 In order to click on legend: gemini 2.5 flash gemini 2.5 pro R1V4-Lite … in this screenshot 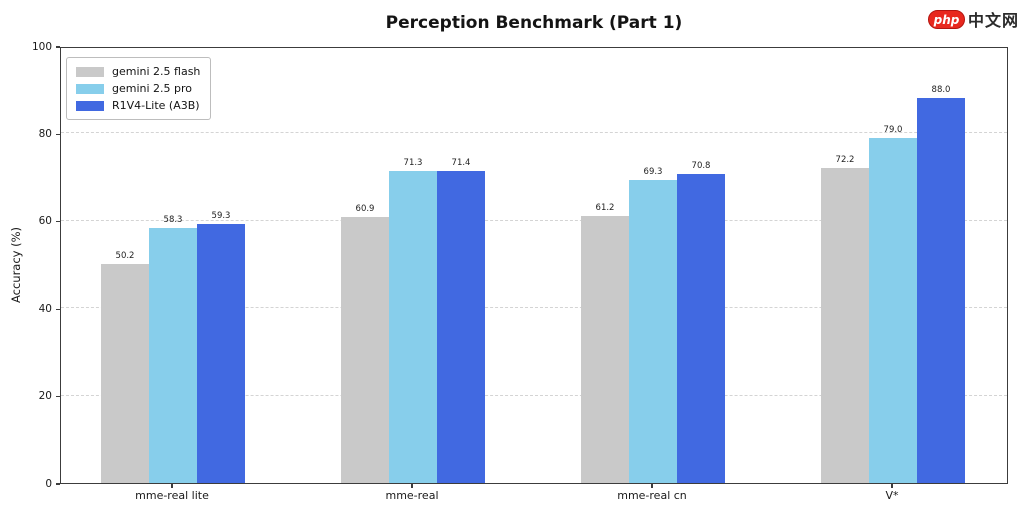, I will do `click(139, 88)`.